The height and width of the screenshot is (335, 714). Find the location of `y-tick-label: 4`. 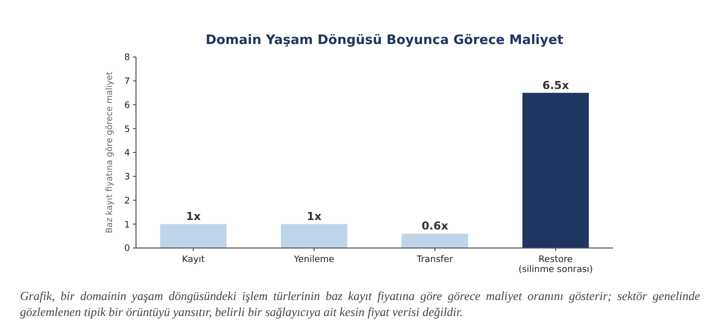

y-tick-label: 4 is located at coordinates (127, 153).